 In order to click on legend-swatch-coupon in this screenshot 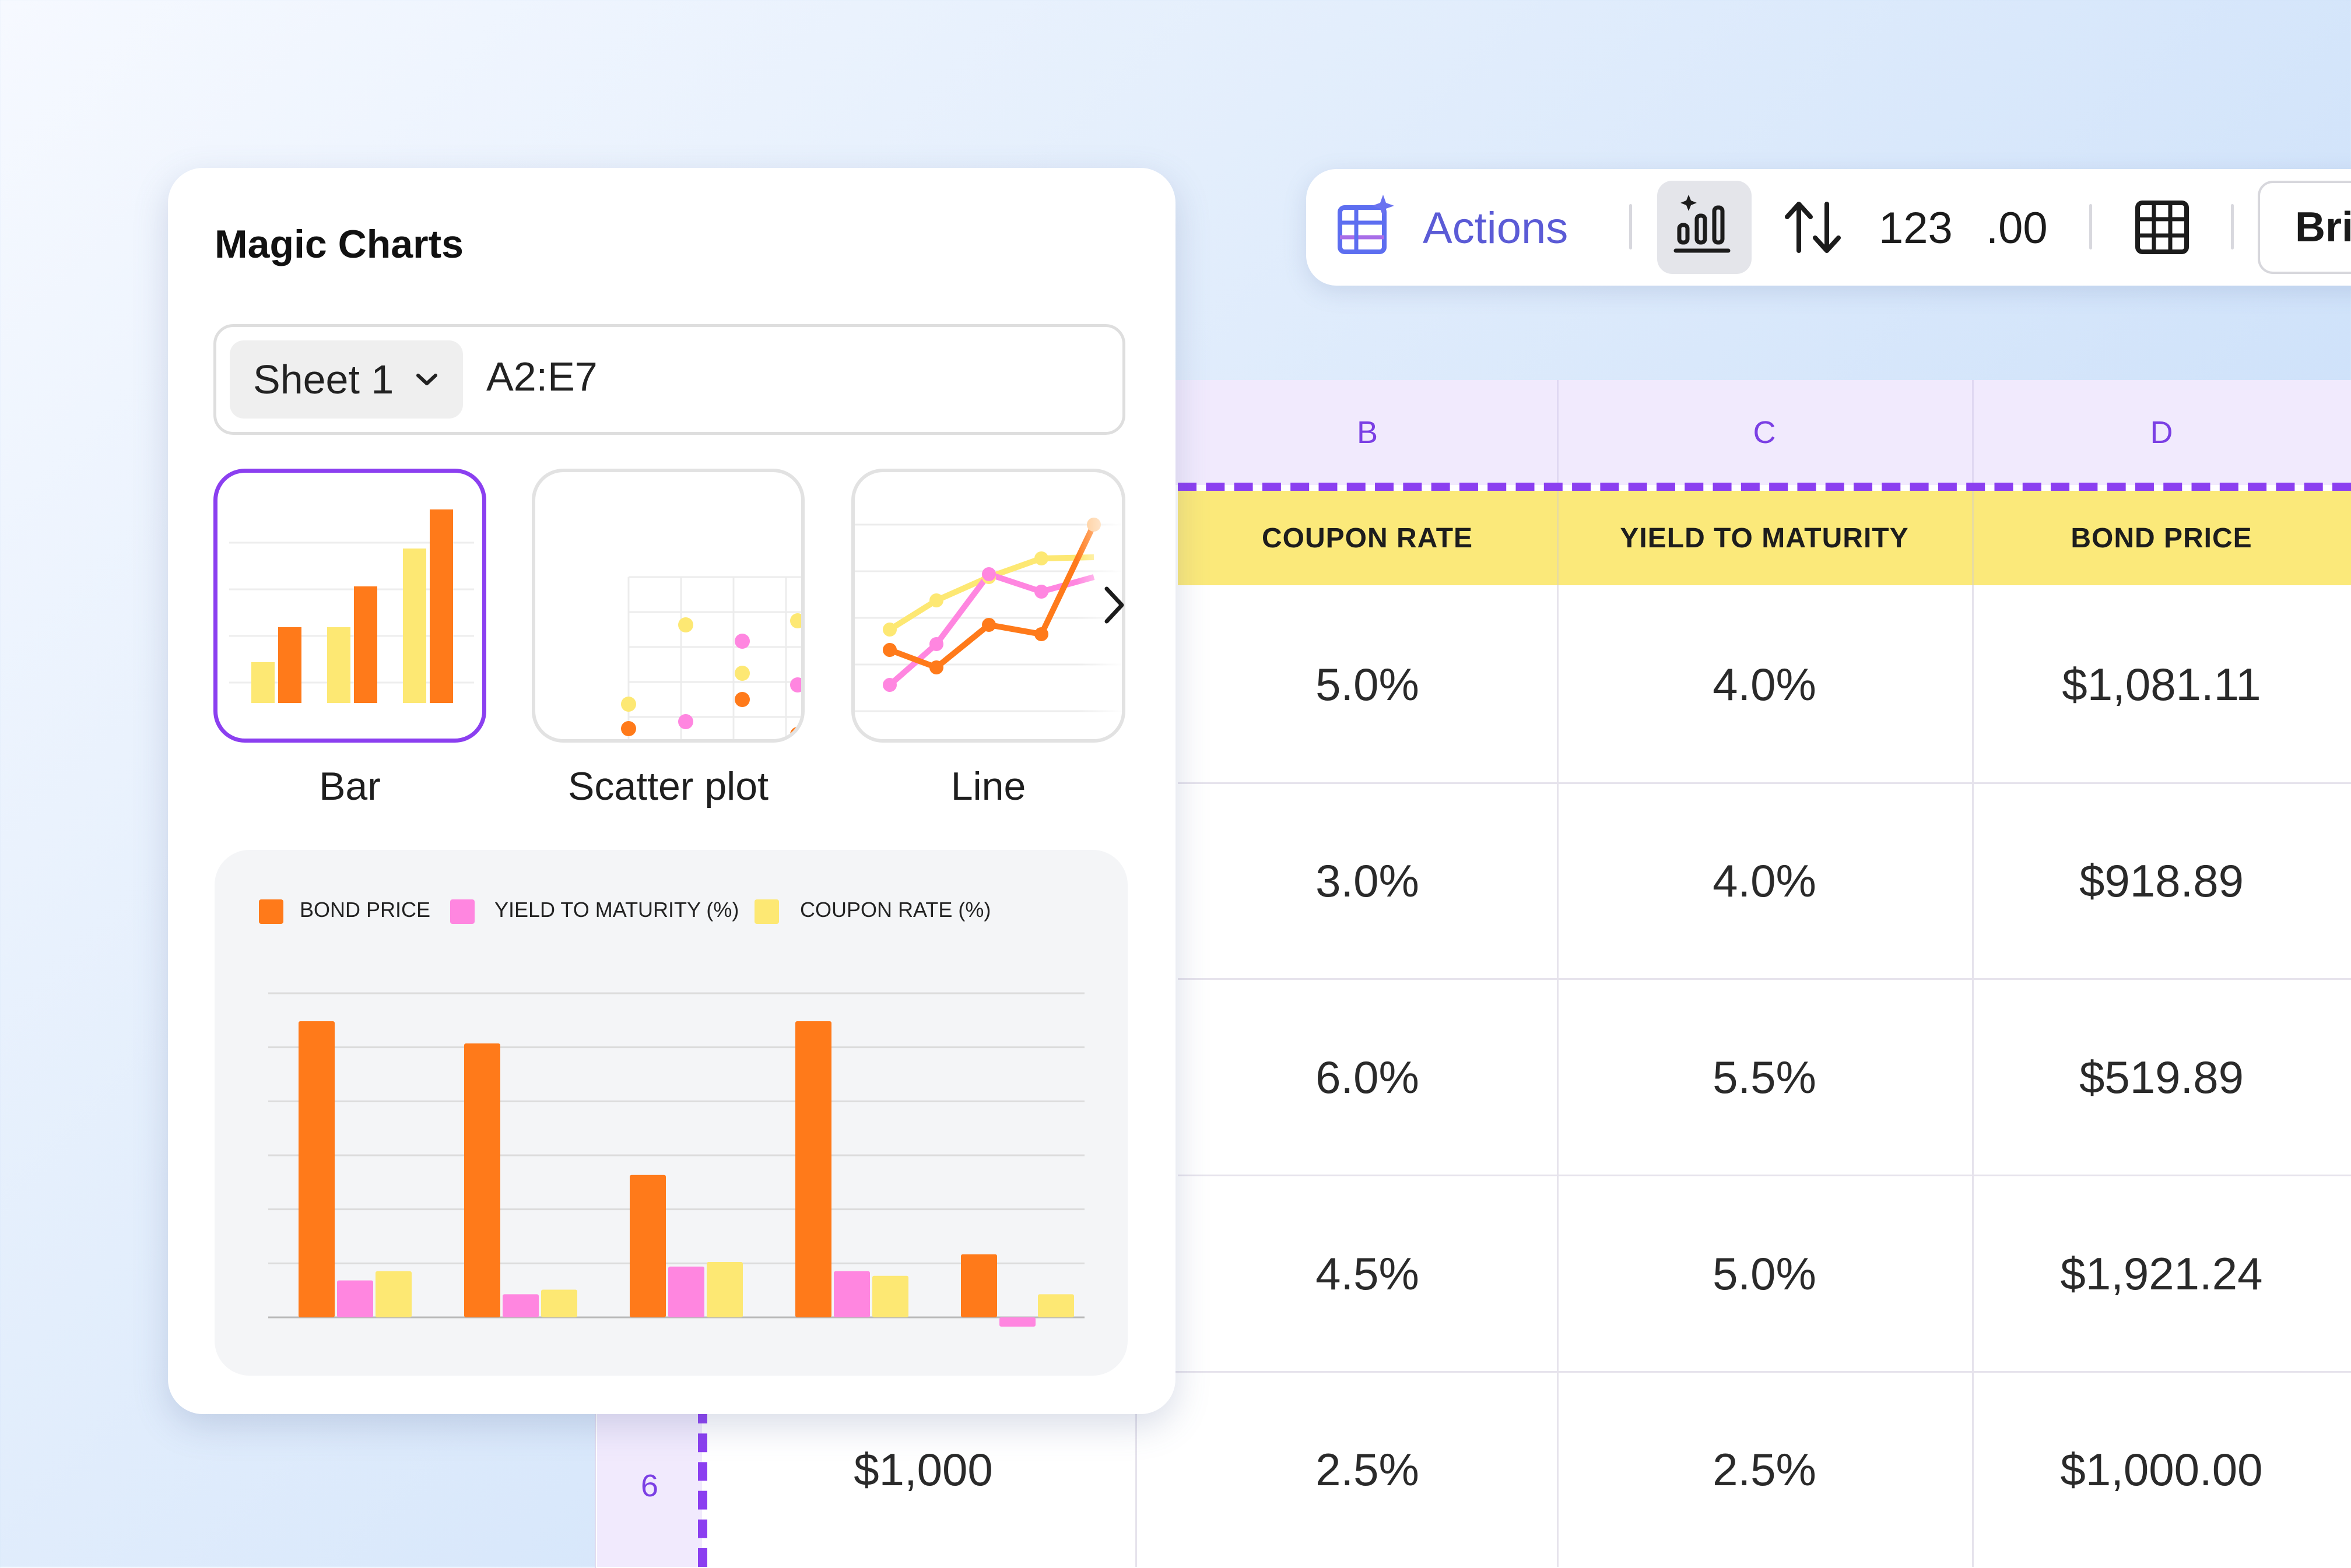, I will do `click(767, 911)`.